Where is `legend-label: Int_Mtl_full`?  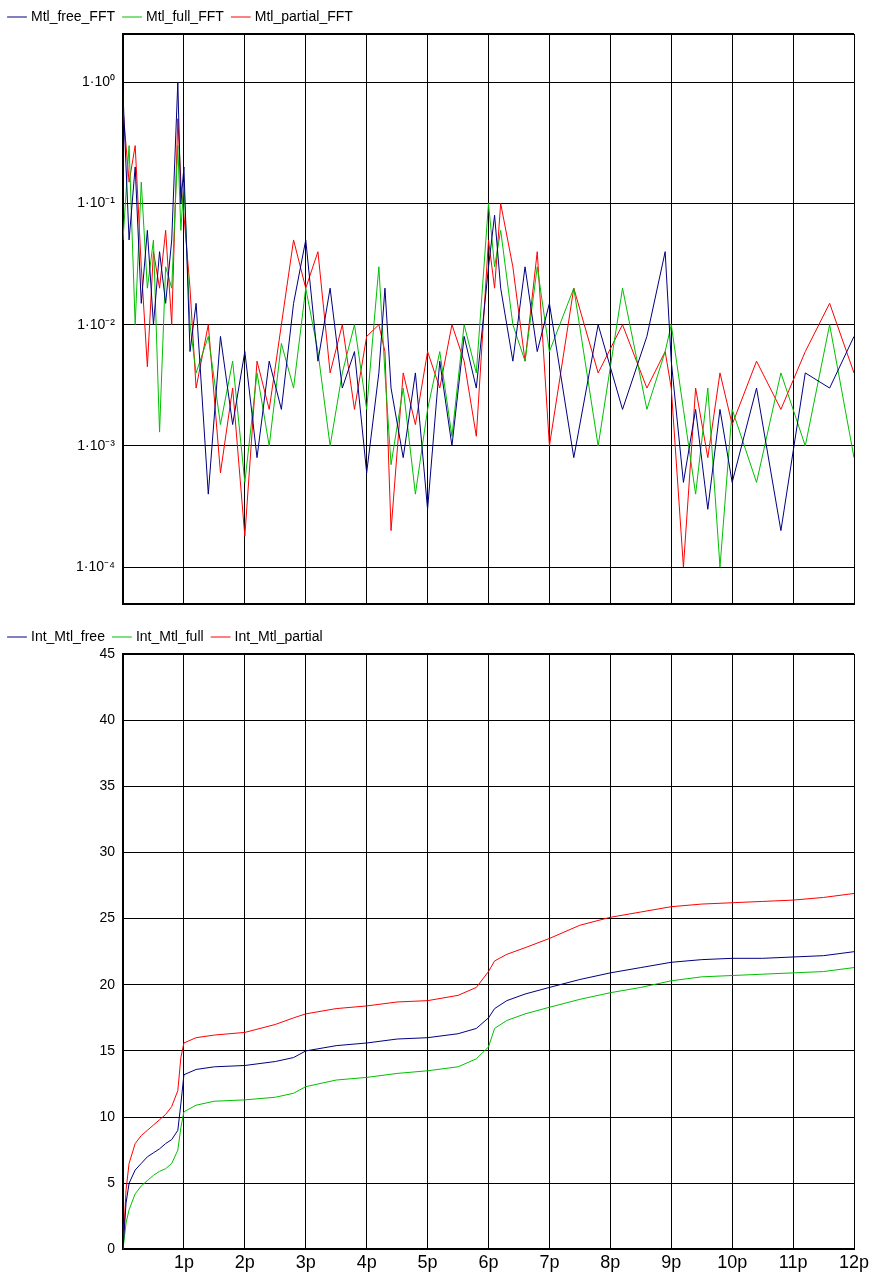 legend-label: Int_Mtl_full is located at coordinates (169, 635).